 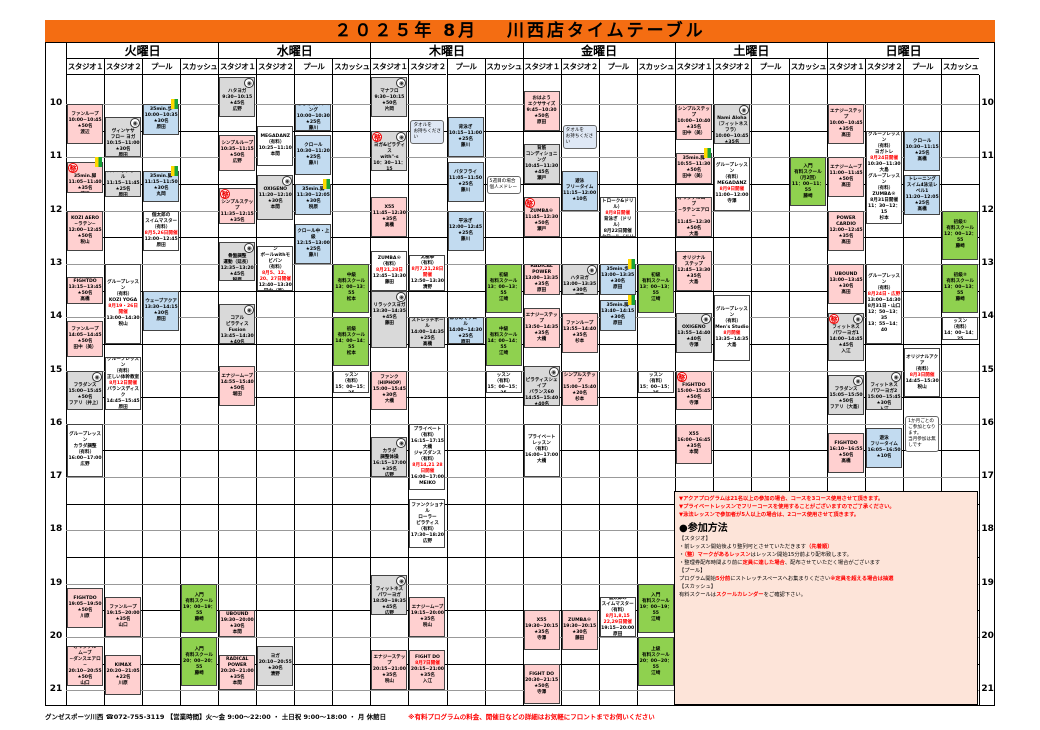 What do you see at coordinates (85, 450) in the screenshot?
I see `lesson-block: グループレッスン カラダ調整 （有料） 16:00~17:00 広野` at bounding box center [85, 450].